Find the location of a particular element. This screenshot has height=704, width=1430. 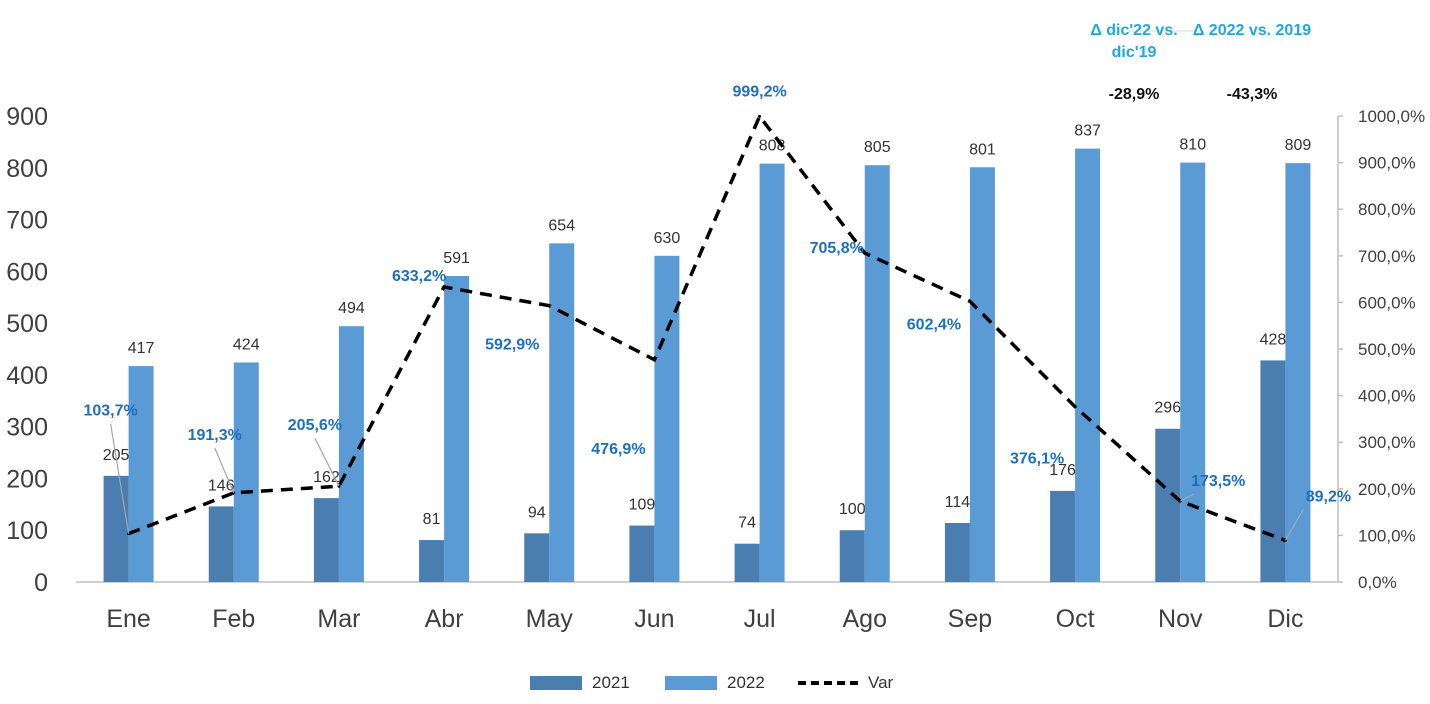

legend-item-2022: 2022 is located at coordinates (715, 683).